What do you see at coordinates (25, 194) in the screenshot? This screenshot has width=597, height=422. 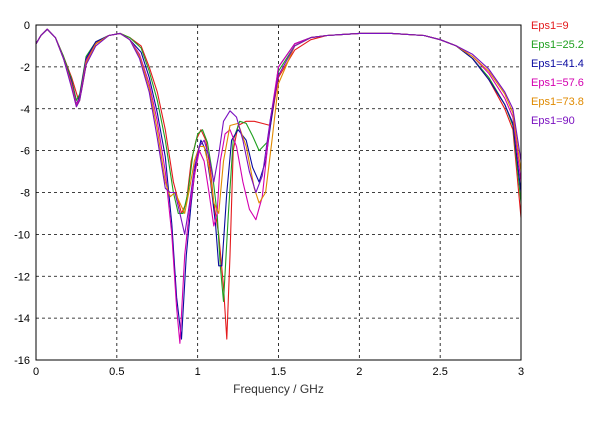 I see `y-tick-label: -8` at bounding box center [25, 194].